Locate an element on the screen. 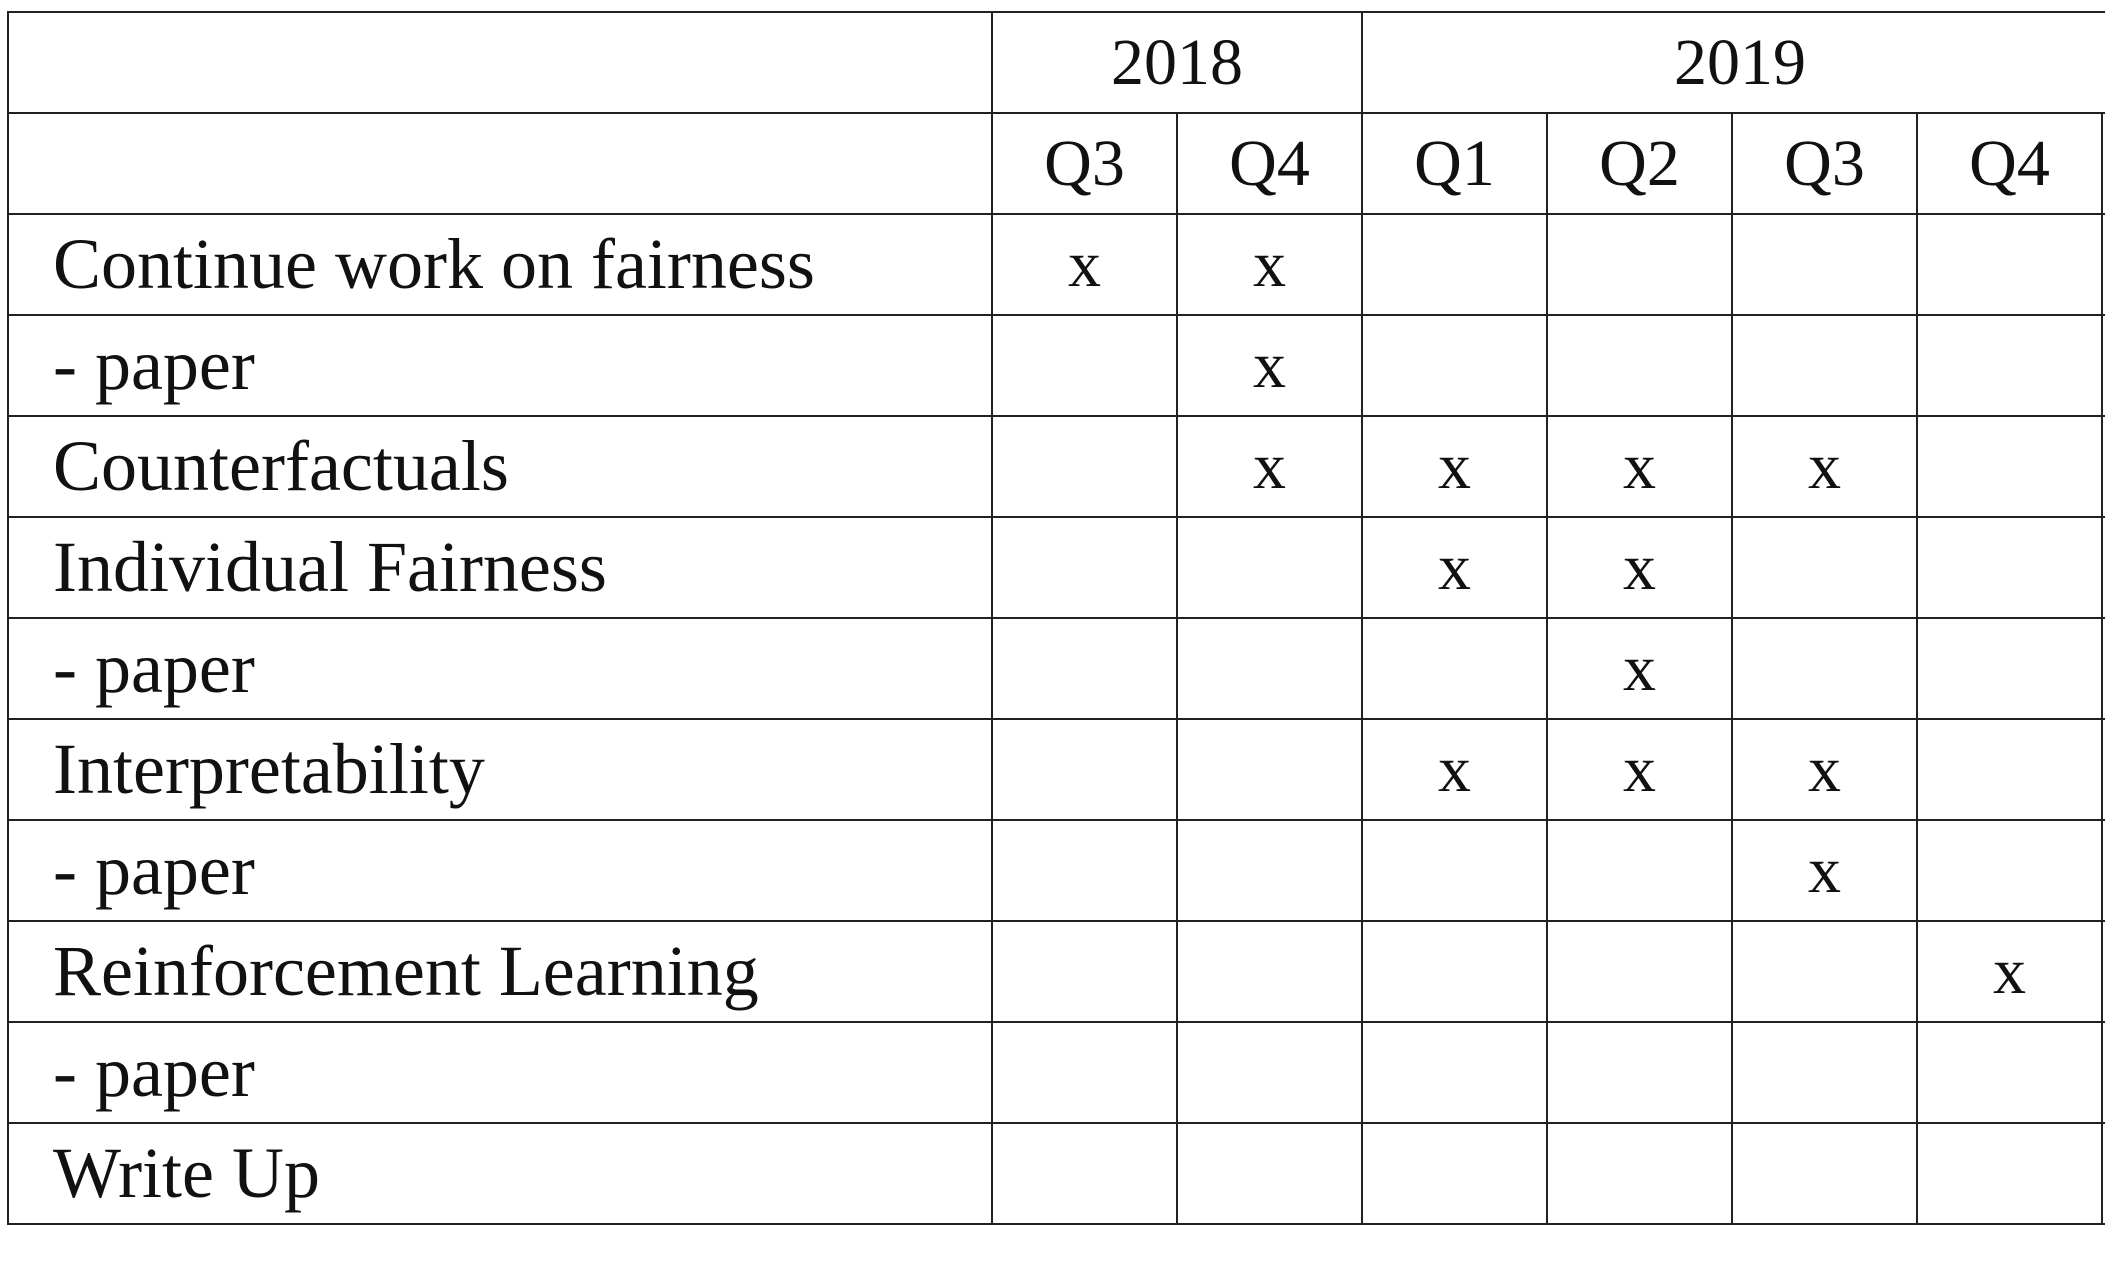  task-row: Counterfactuals x x x x is located at coordinates (1056, 466).